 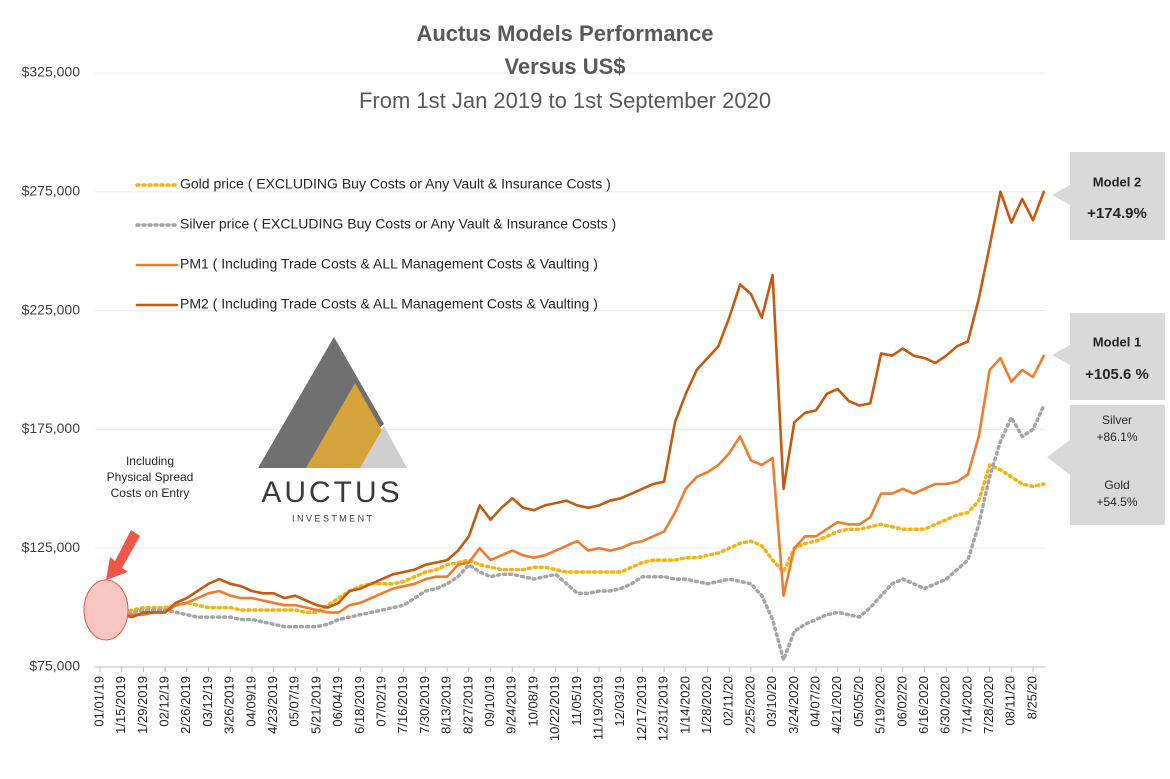 I want to click on silver-return: +86.1%, so click(x=1116, y=437).